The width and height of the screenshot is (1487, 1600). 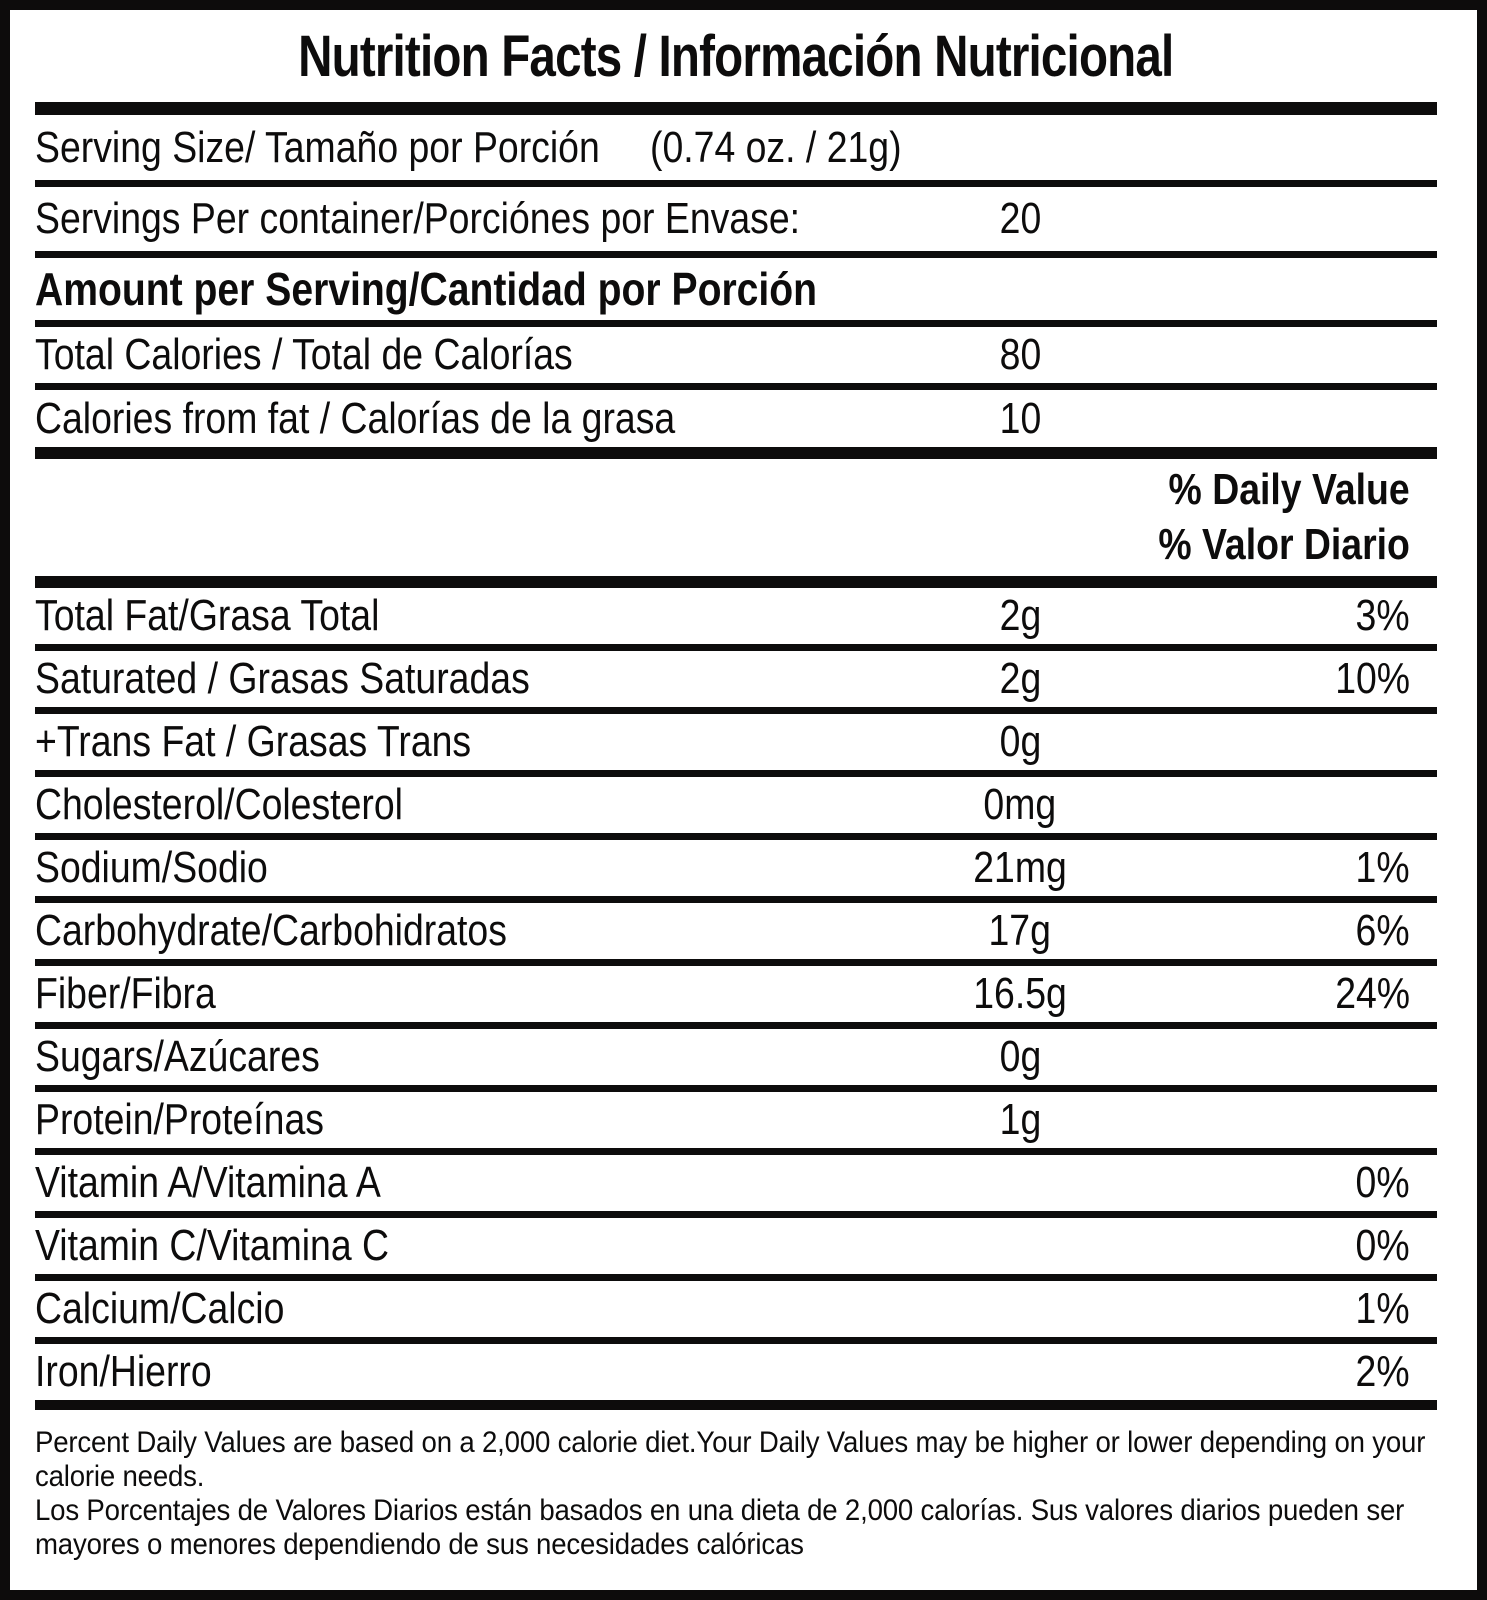 What do you see at coordinates (736, 1309) in the screenshot?
I see `nutrient-row-calcium: Calcium/Calcio 1%` at bounding box center [736, 1309].